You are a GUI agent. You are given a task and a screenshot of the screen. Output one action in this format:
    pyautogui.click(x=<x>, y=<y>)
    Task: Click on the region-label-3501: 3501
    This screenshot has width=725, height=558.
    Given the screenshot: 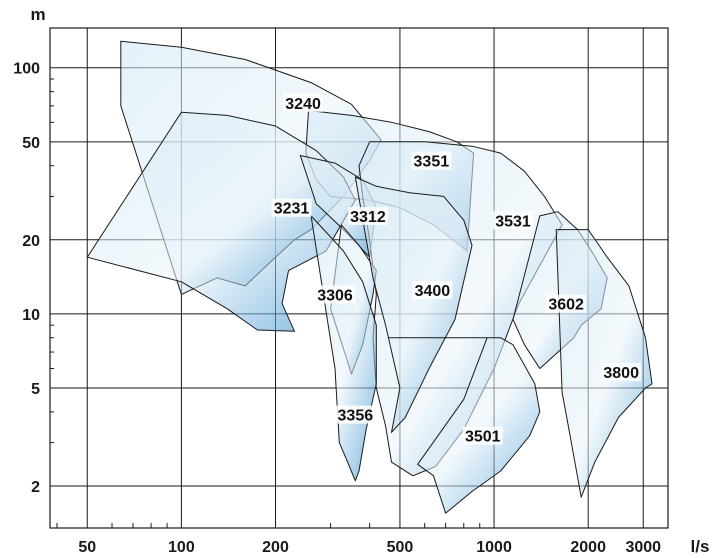 What is the action you would take?
    pyautogui.click(x=483, y=437)
    